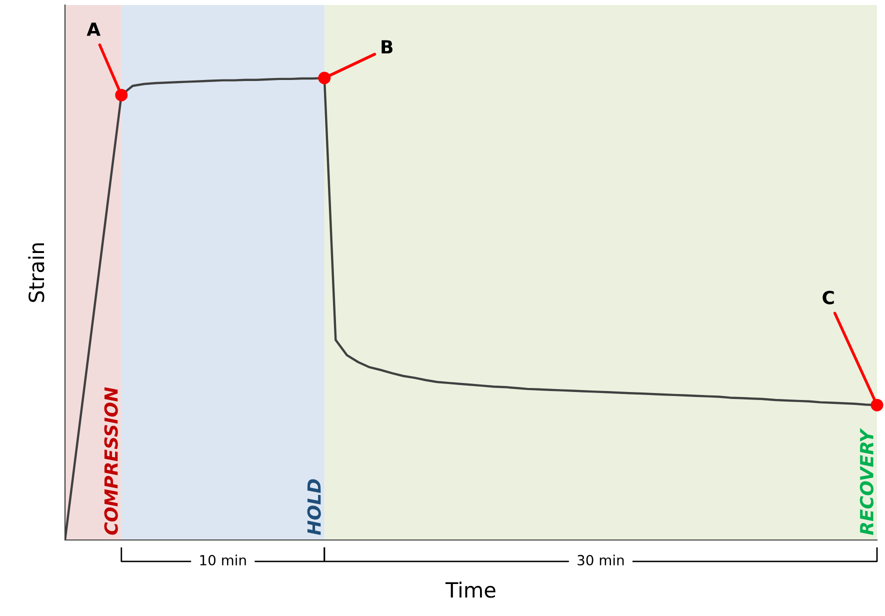 This screenshot has height=616, width=885. What do you see at coordinates (36, 272) in the screenshot?
I see `y-axis-title: Strain` at bounding box center [36, 272].